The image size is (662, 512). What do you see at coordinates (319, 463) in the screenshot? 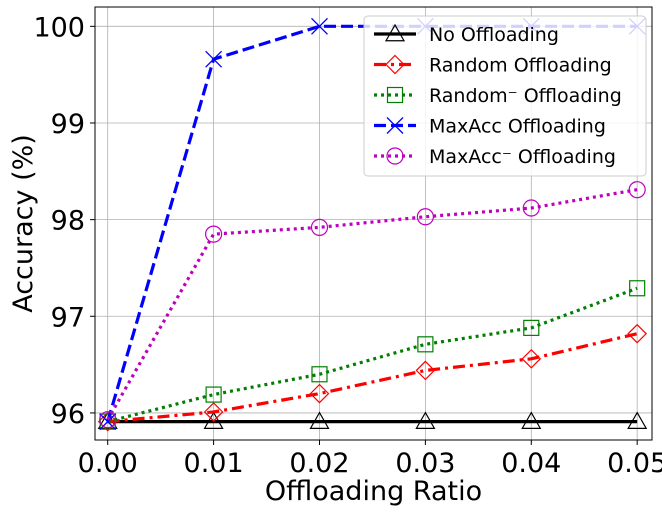
I see `x-tick-label: 0.02` at bounding box center [319, 463].